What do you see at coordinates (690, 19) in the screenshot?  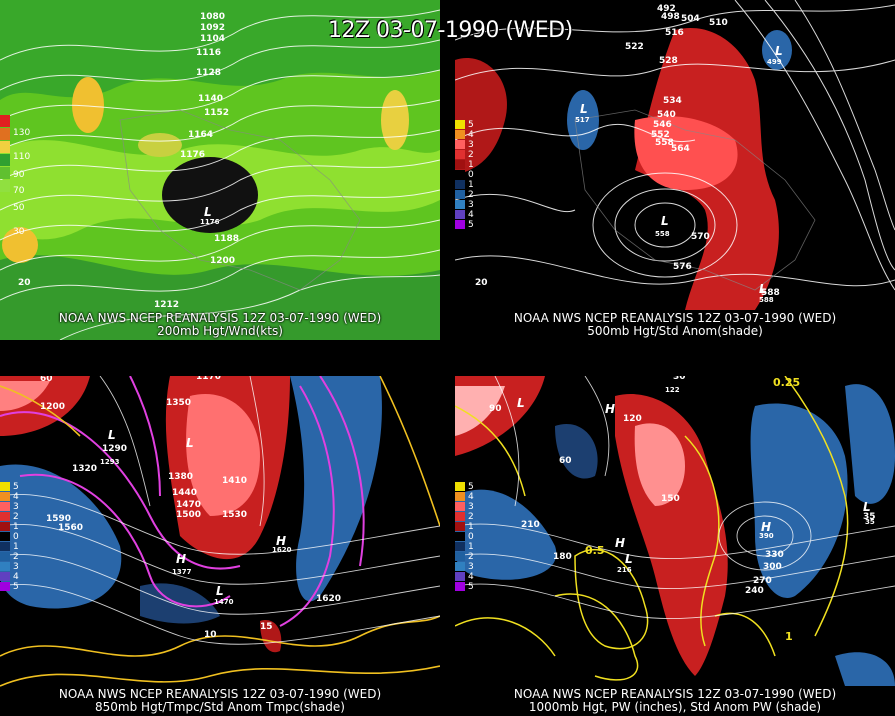 I see `contour-label: 504` at bounding box center [690, 19].